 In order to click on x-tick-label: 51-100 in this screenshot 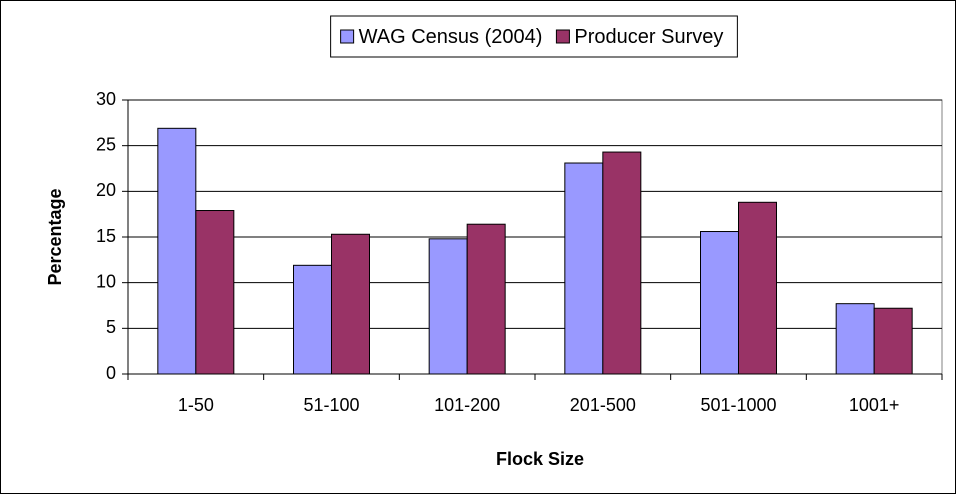, I will do `click(331, 405)`.